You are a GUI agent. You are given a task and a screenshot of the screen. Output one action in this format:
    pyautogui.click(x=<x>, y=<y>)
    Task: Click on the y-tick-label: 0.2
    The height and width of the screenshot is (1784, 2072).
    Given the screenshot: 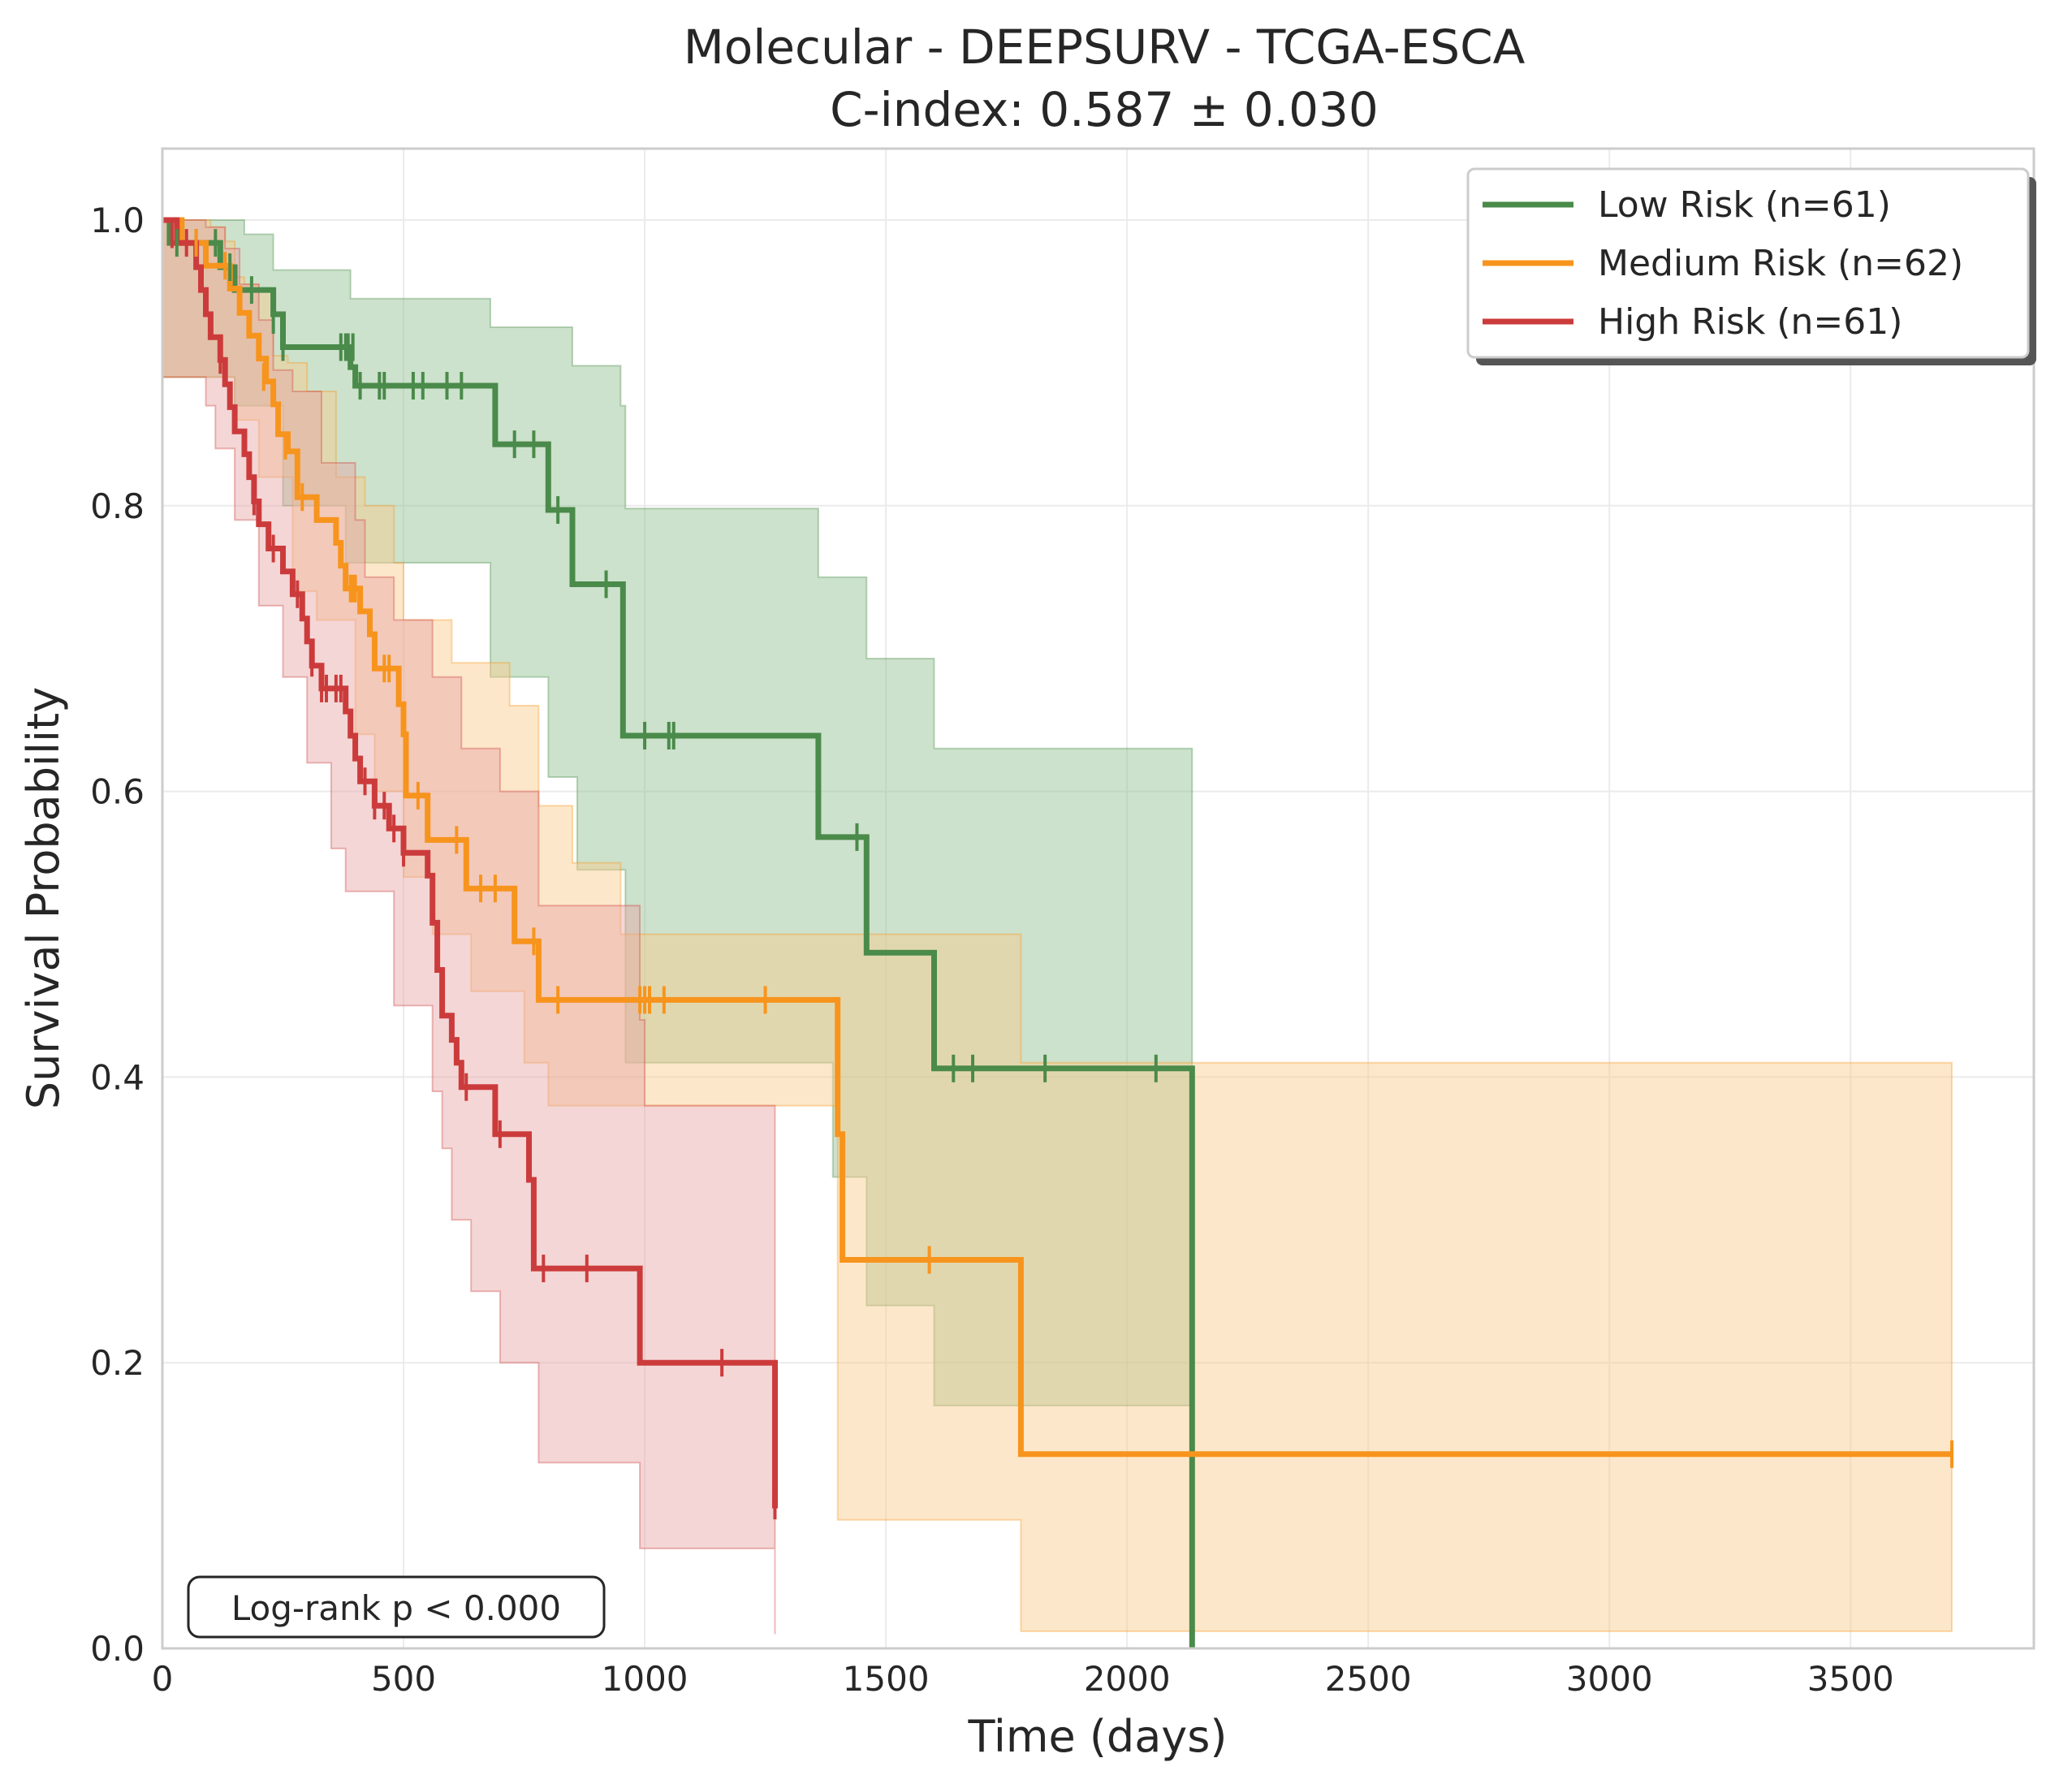 What is the action you would take?
    pyautogui.click(x=118, y=1363)
    